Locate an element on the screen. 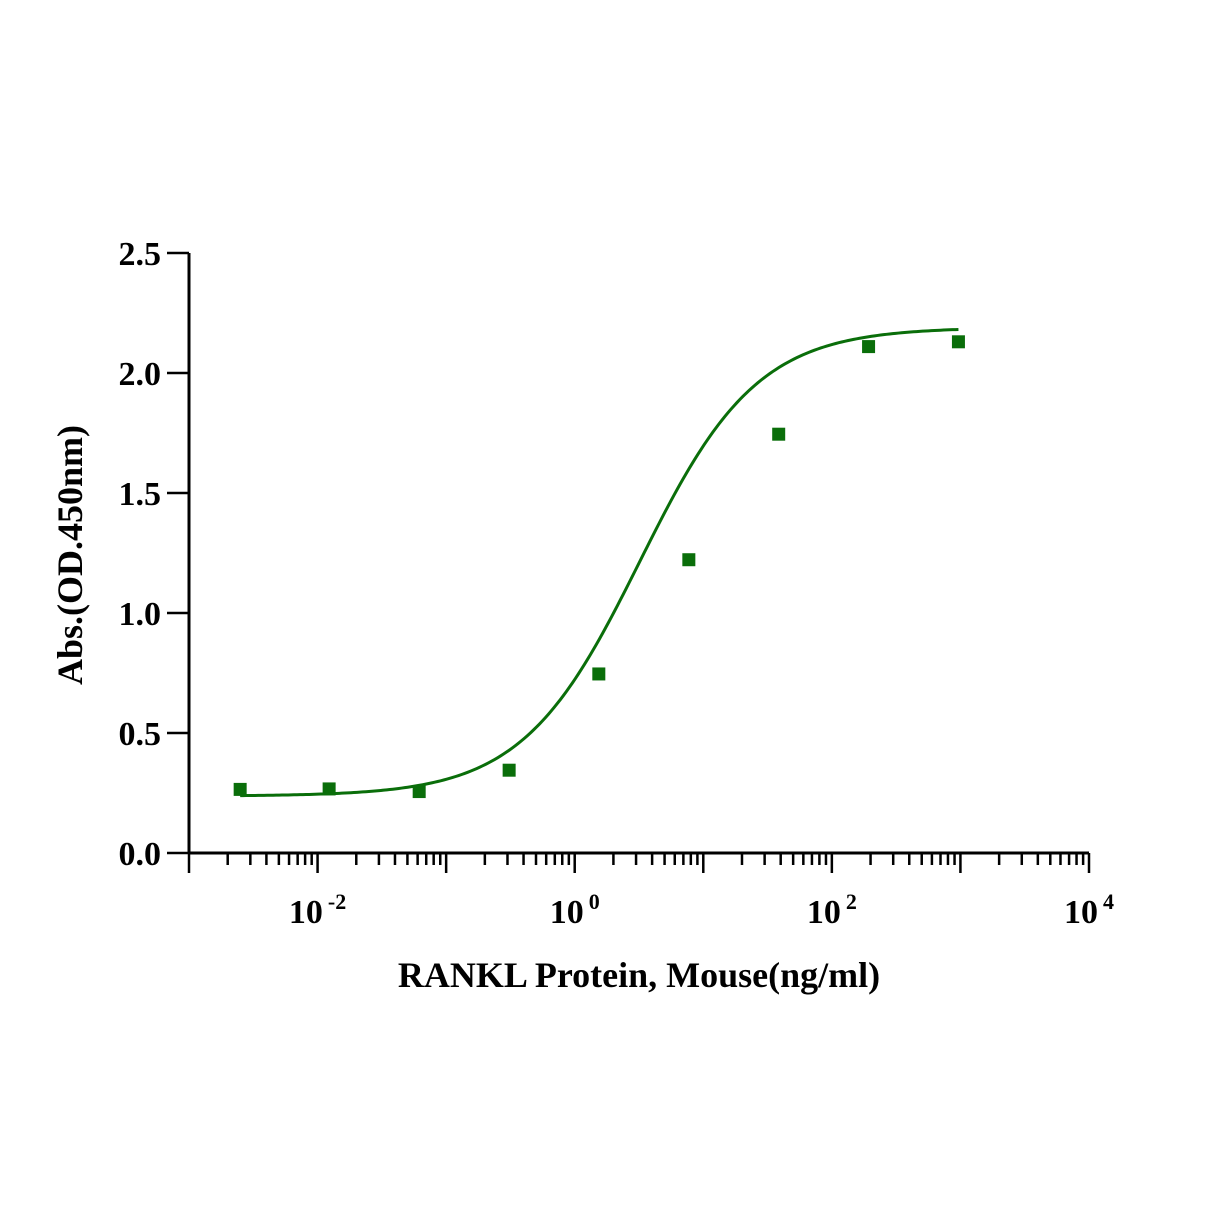 The width and height of the screenshot is (1214, 1214). y-ticks is located at coordinates (178, 553).